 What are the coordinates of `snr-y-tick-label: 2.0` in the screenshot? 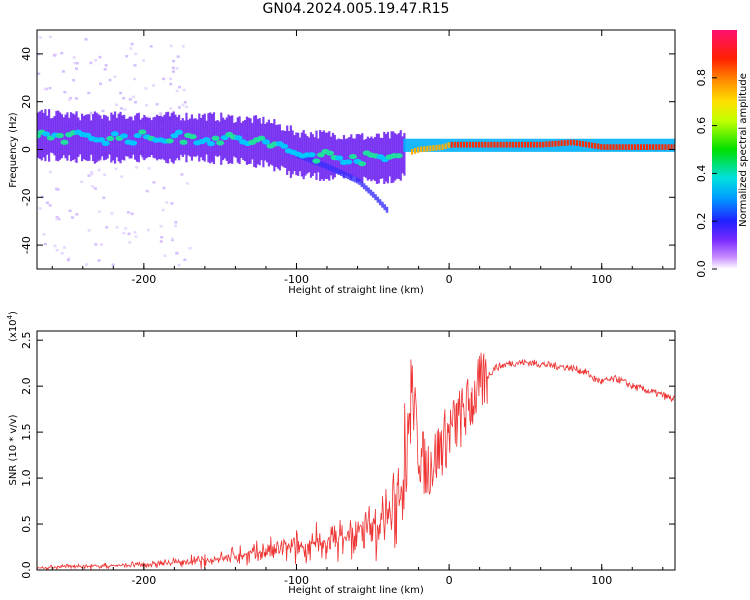 It's located at (26, 386).